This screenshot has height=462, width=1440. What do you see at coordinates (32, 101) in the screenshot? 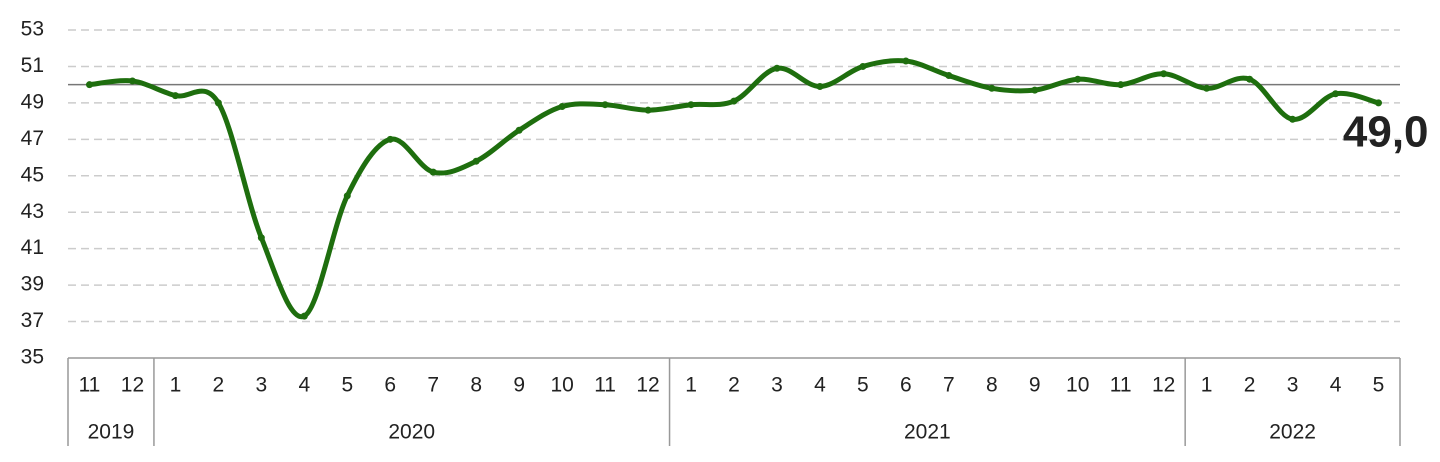
I see `y-tick-label: 49` at bounding box center [32, 101].